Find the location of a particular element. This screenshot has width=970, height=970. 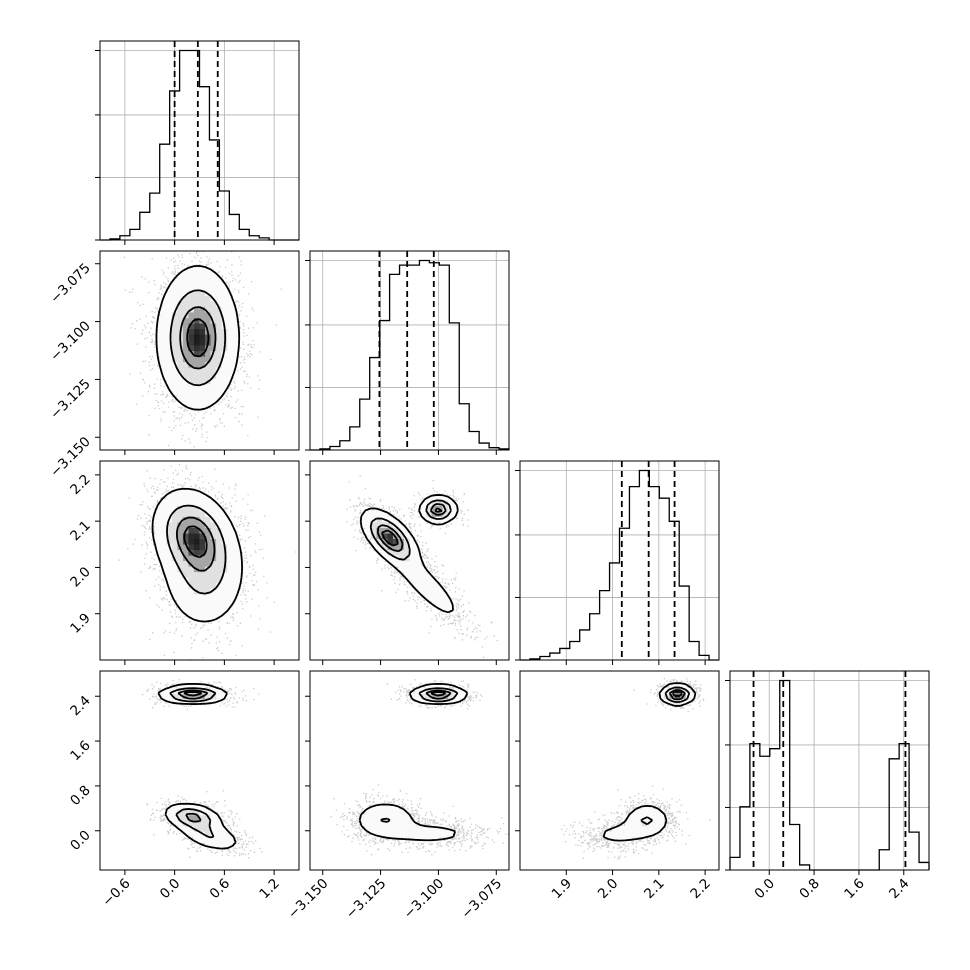

pair-frame is located at coordinates (619, 770).